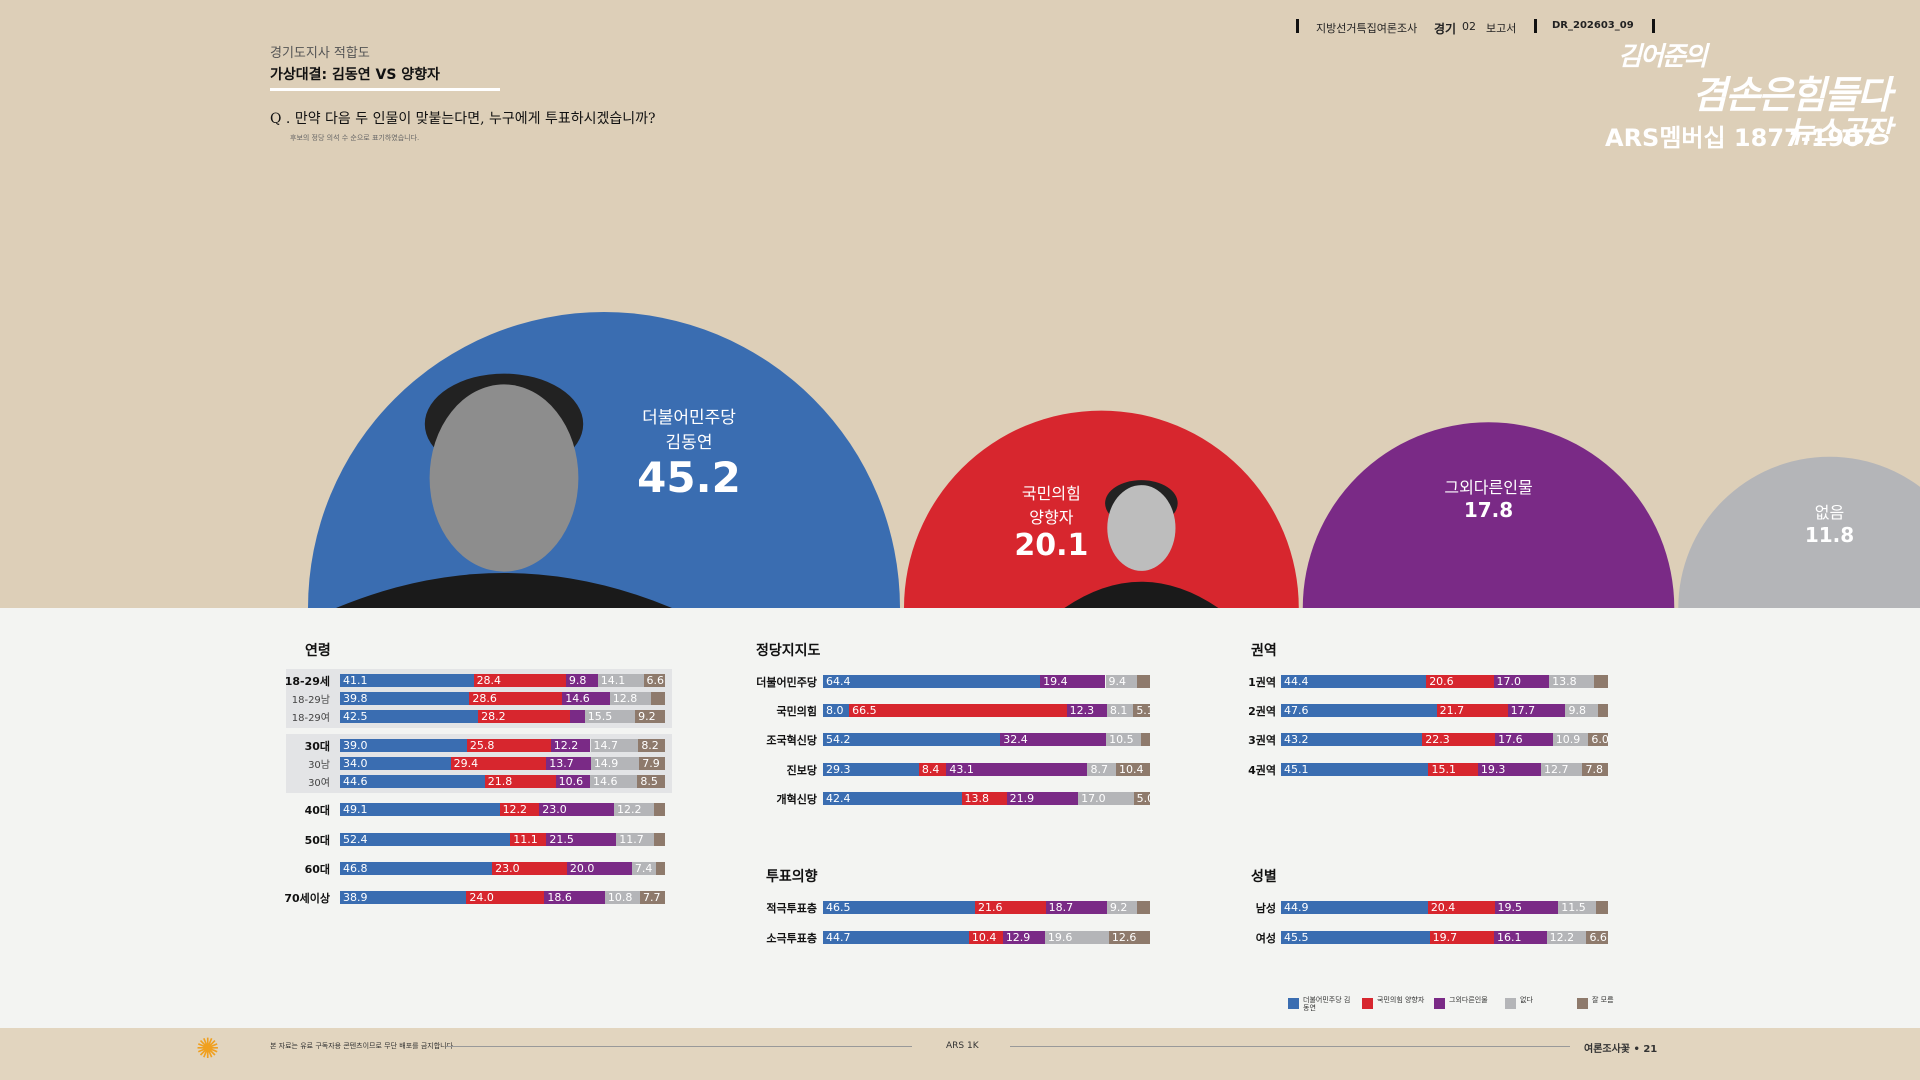 This screenshot has height=1080, width=1920. I want to click on bar-segment: 14.6, so click(614, 781).